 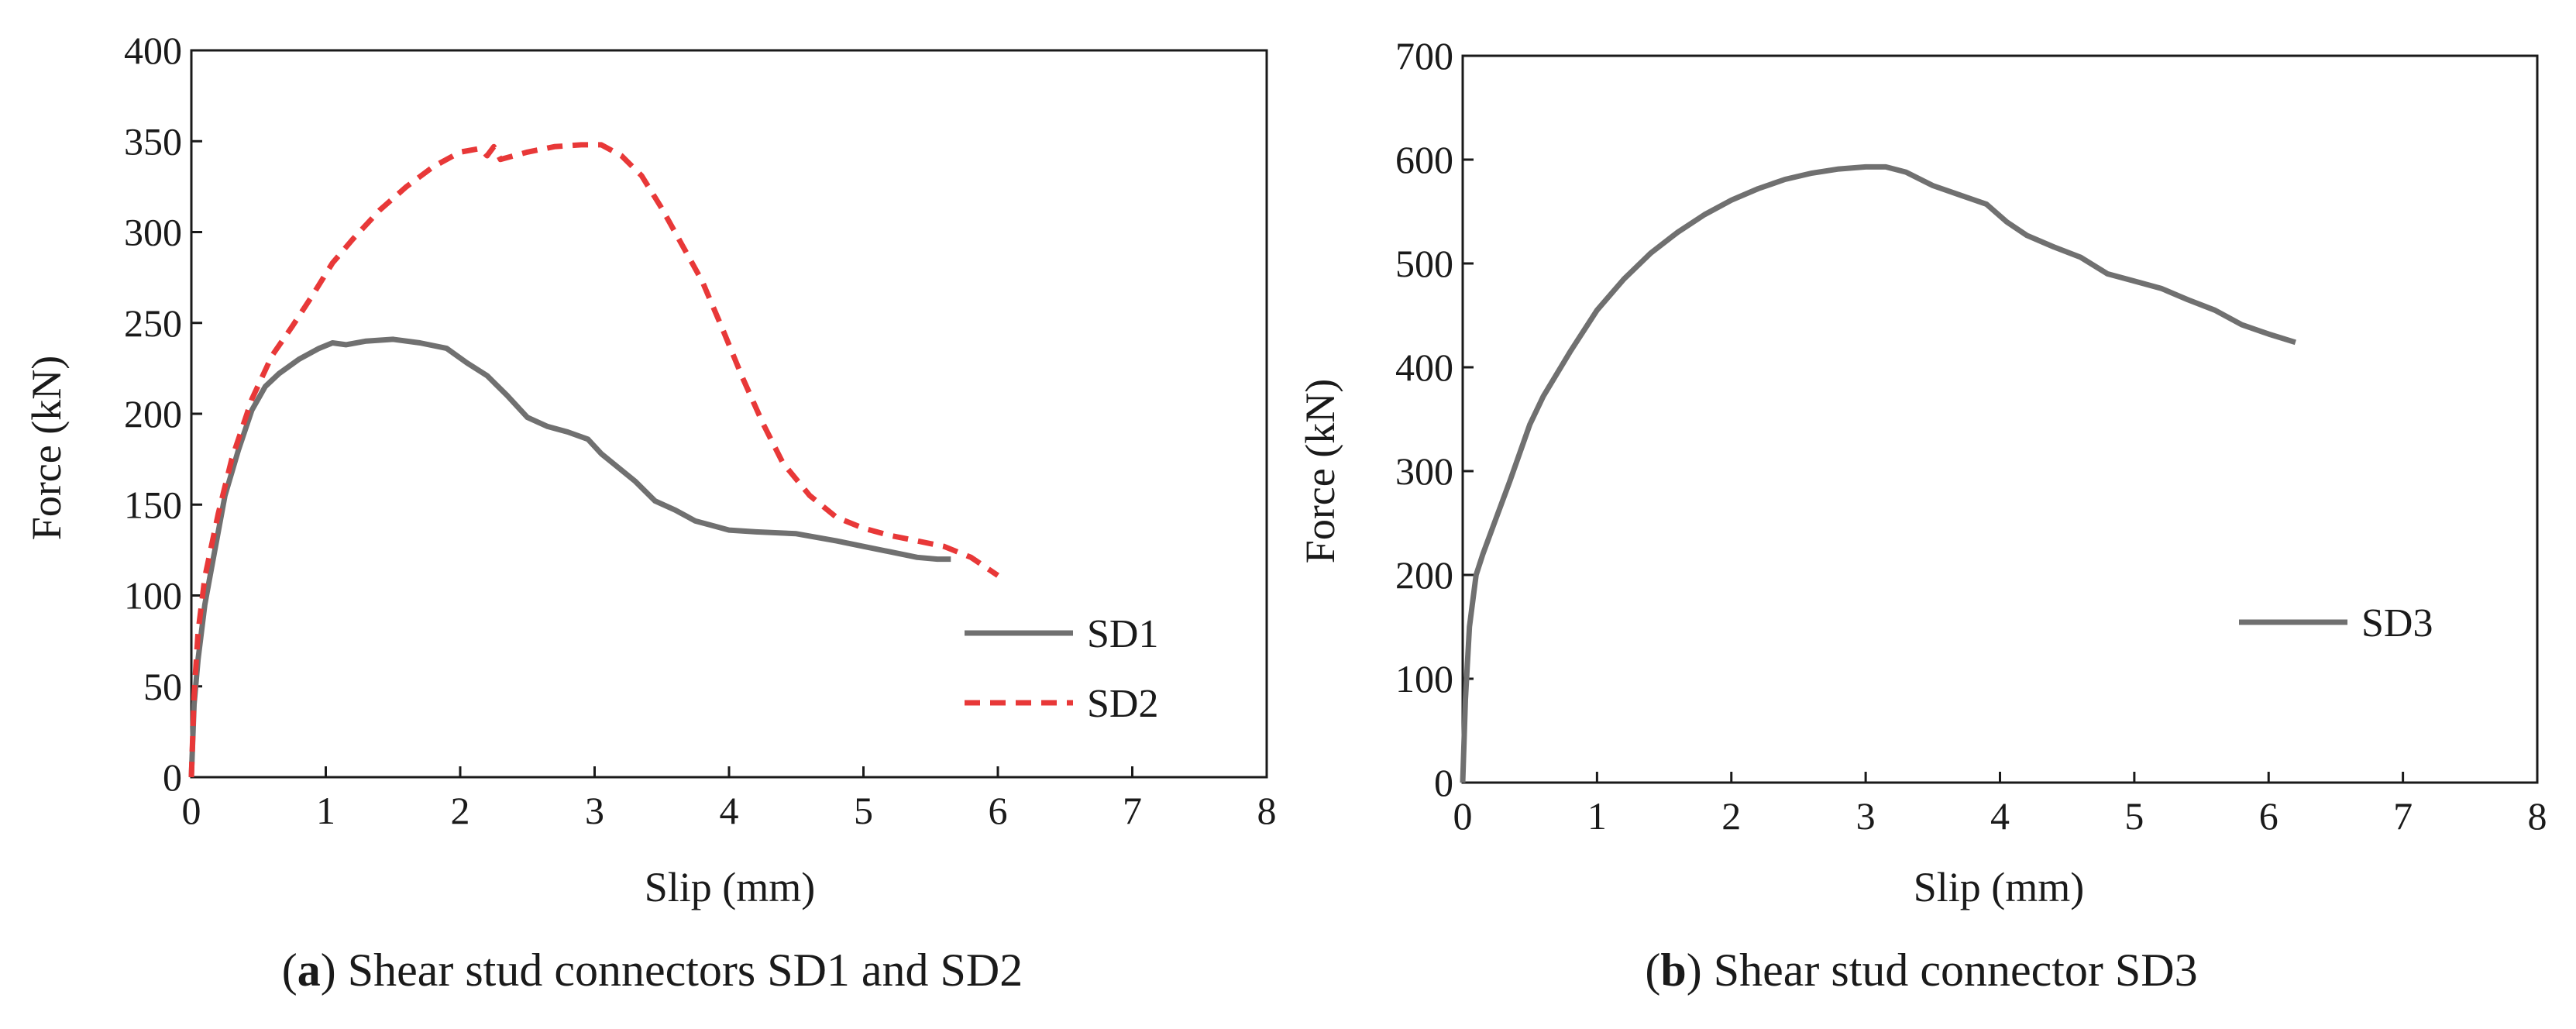 I want to click on panel-a-x-tick-label: 4, so click(x=729, y=810).